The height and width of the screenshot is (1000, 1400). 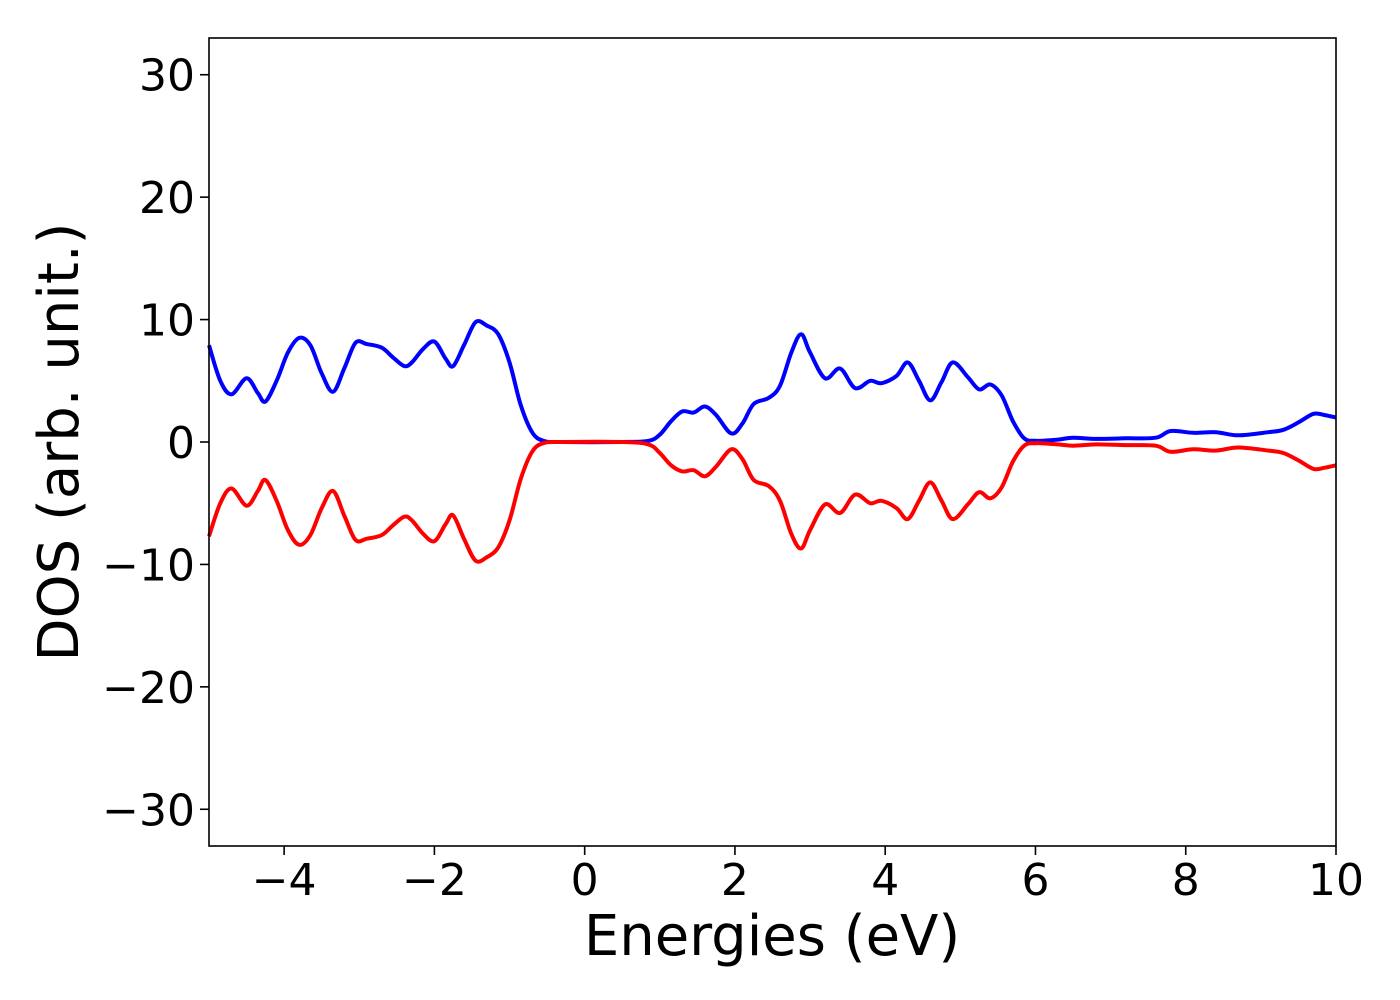 What do you see at coordinates (59, 441) in the screenshot?
I see `y-axis-title: DOS (arb. unit.)` at bounding box center [59, 441].